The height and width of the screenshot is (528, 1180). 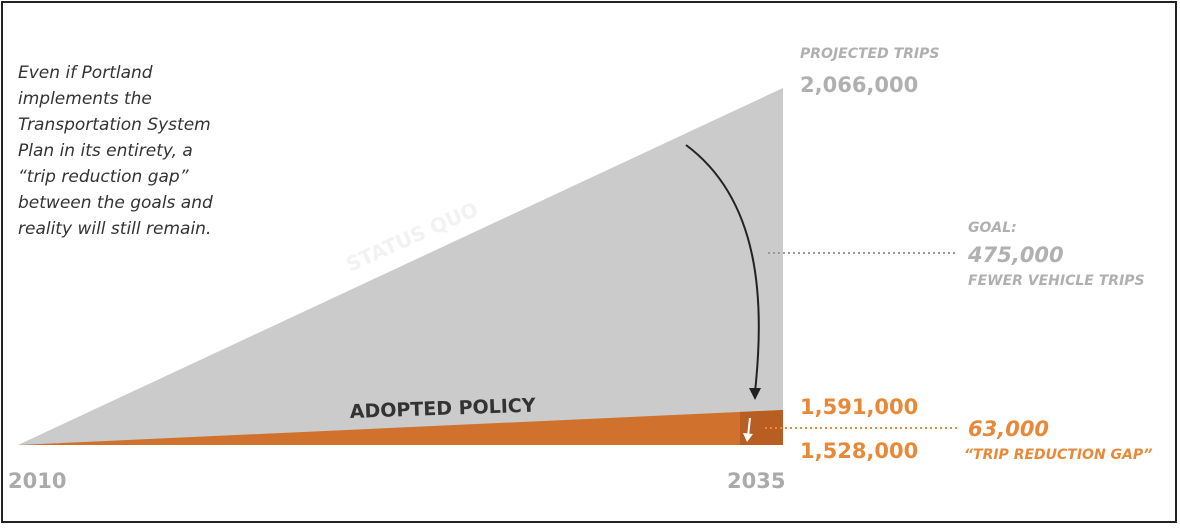 What do you see at coordinates (1008, 429) in the screenshot?
I see `gap-value: 63,000` at bounding box center [1008, 429].